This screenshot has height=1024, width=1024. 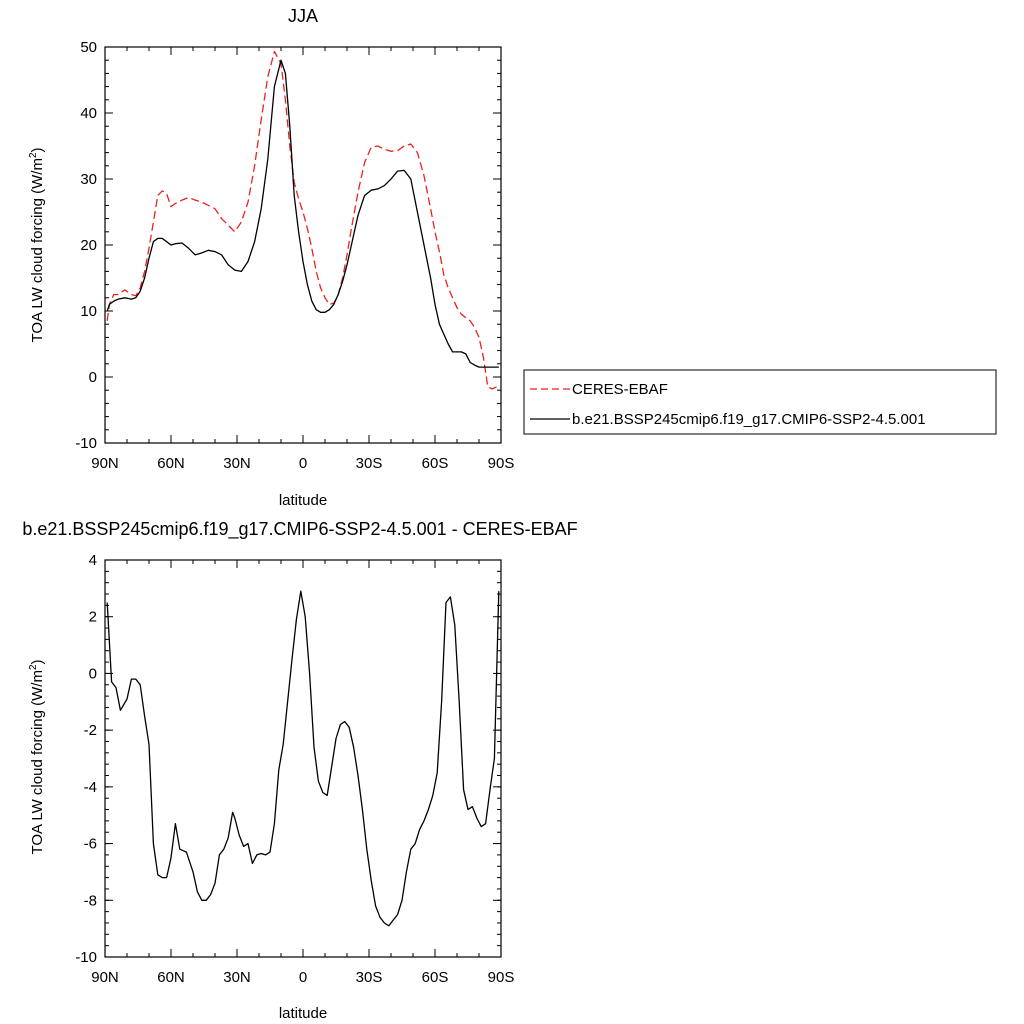 What do you see at coordinates (90, 900) in the screenshot?
I see `y-tick-label: -8` at bounding box center [90, 900].